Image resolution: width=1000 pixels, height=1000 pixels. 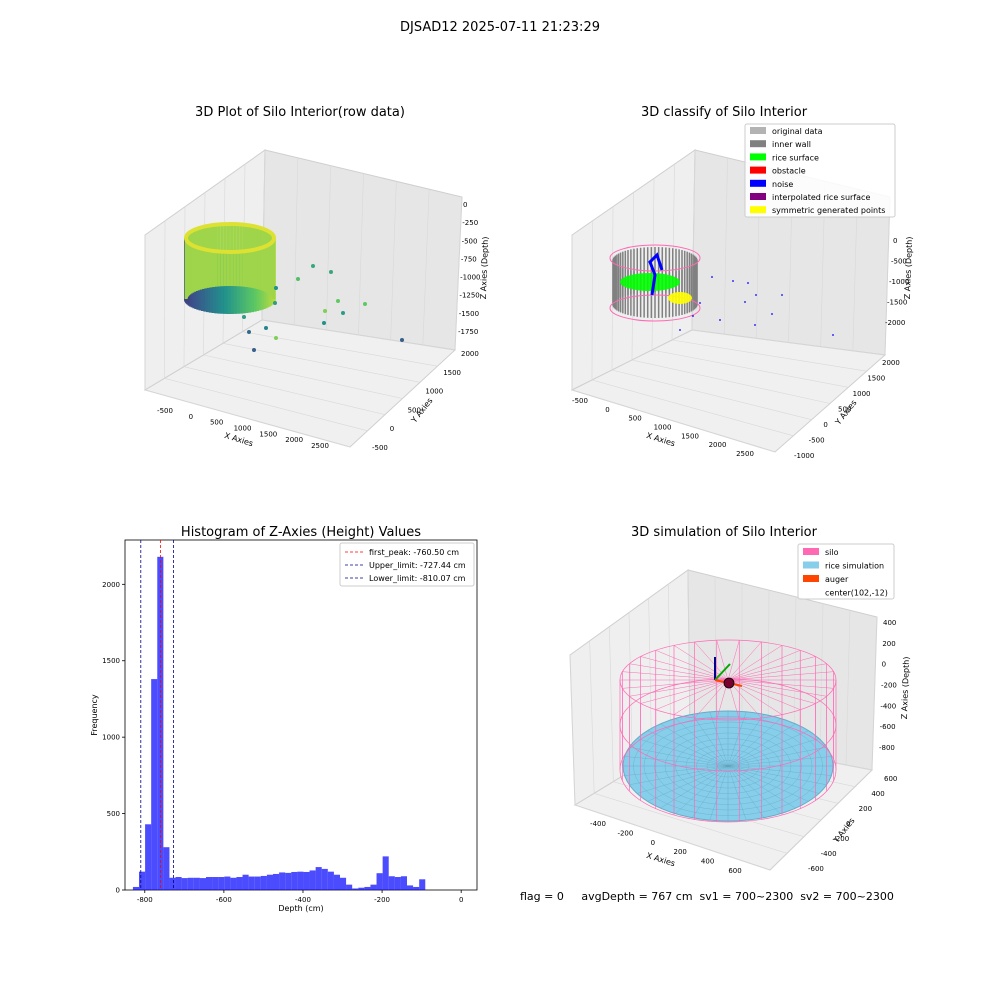 What do you see at coordinates (434, 392) in the screenshot?
I see `raw-y-tick-label: 1000` at bounding box center [434, 392].